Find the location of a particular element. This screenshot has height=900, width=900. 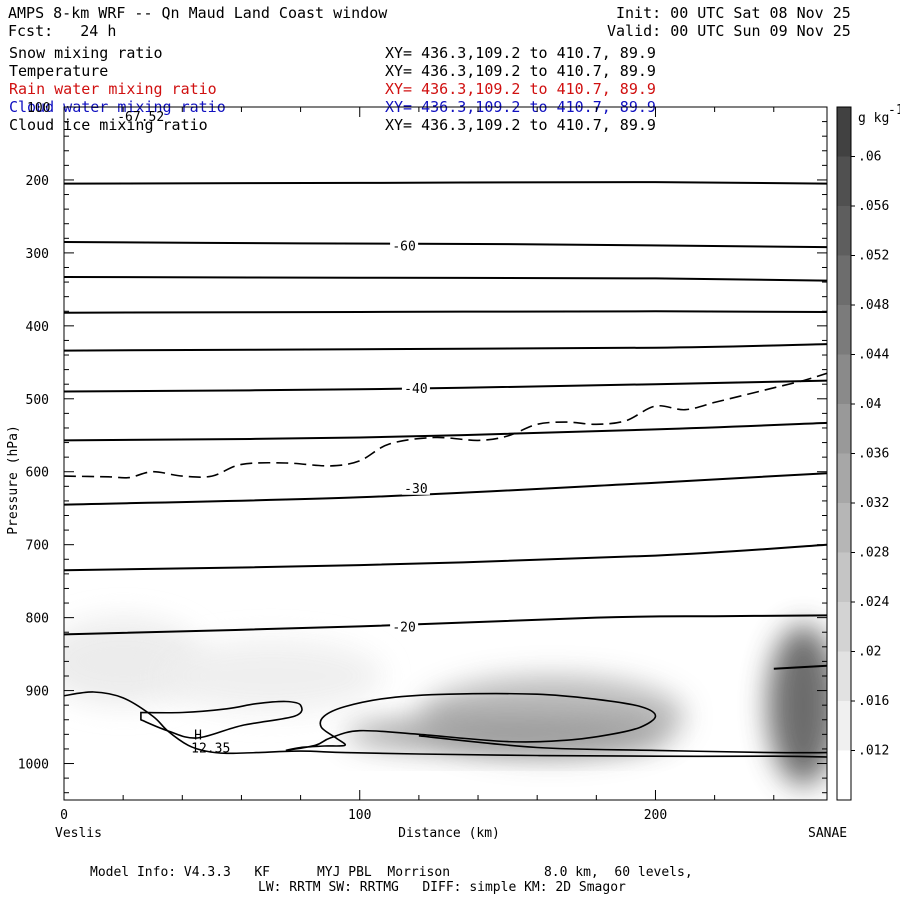

x-start-label: Veslis is located at coordinates (78, 833).